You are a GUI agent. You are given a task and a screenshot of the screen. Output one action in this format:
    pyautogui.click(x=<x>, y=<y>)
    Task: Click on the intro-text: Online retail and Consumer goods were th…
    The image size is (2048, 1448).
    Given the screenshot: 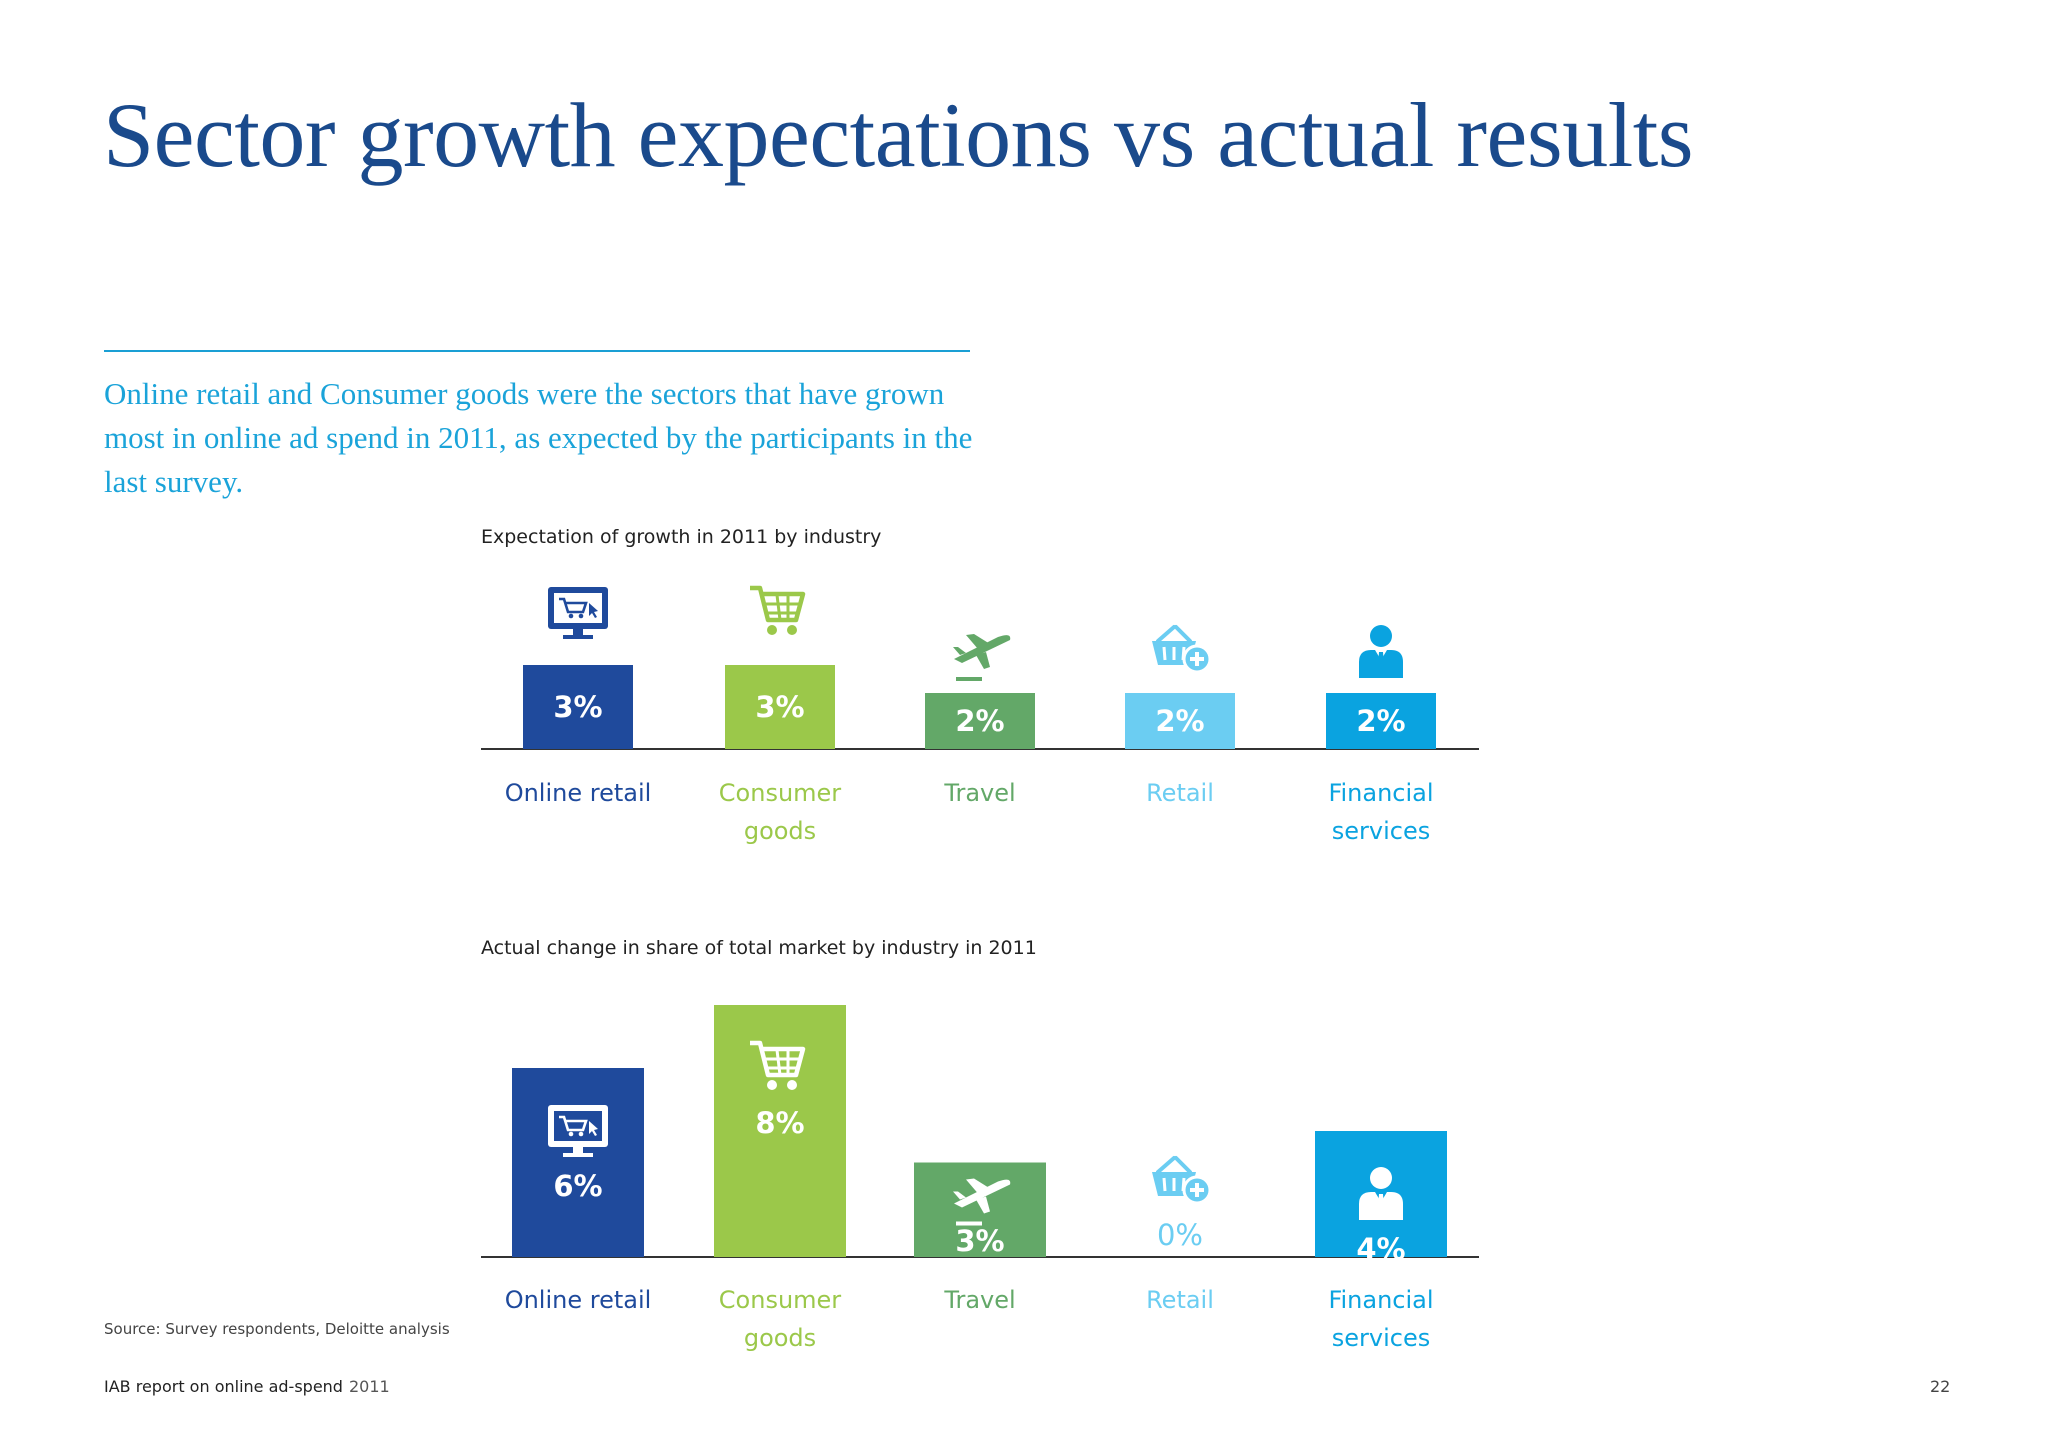 What is the action you would take?
    pyautogui.click(x=538, y=437)
    